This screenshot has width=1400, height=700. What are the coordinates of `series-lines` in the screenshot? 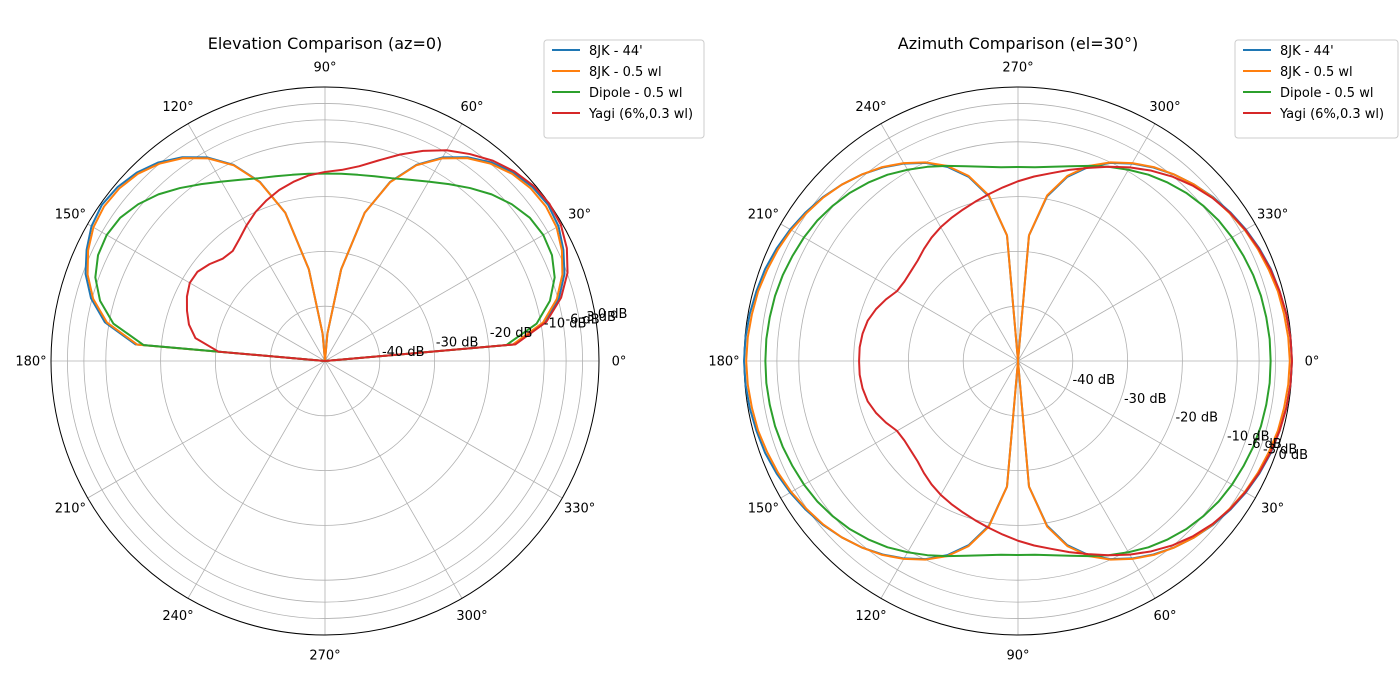 It's located at (326, 255).